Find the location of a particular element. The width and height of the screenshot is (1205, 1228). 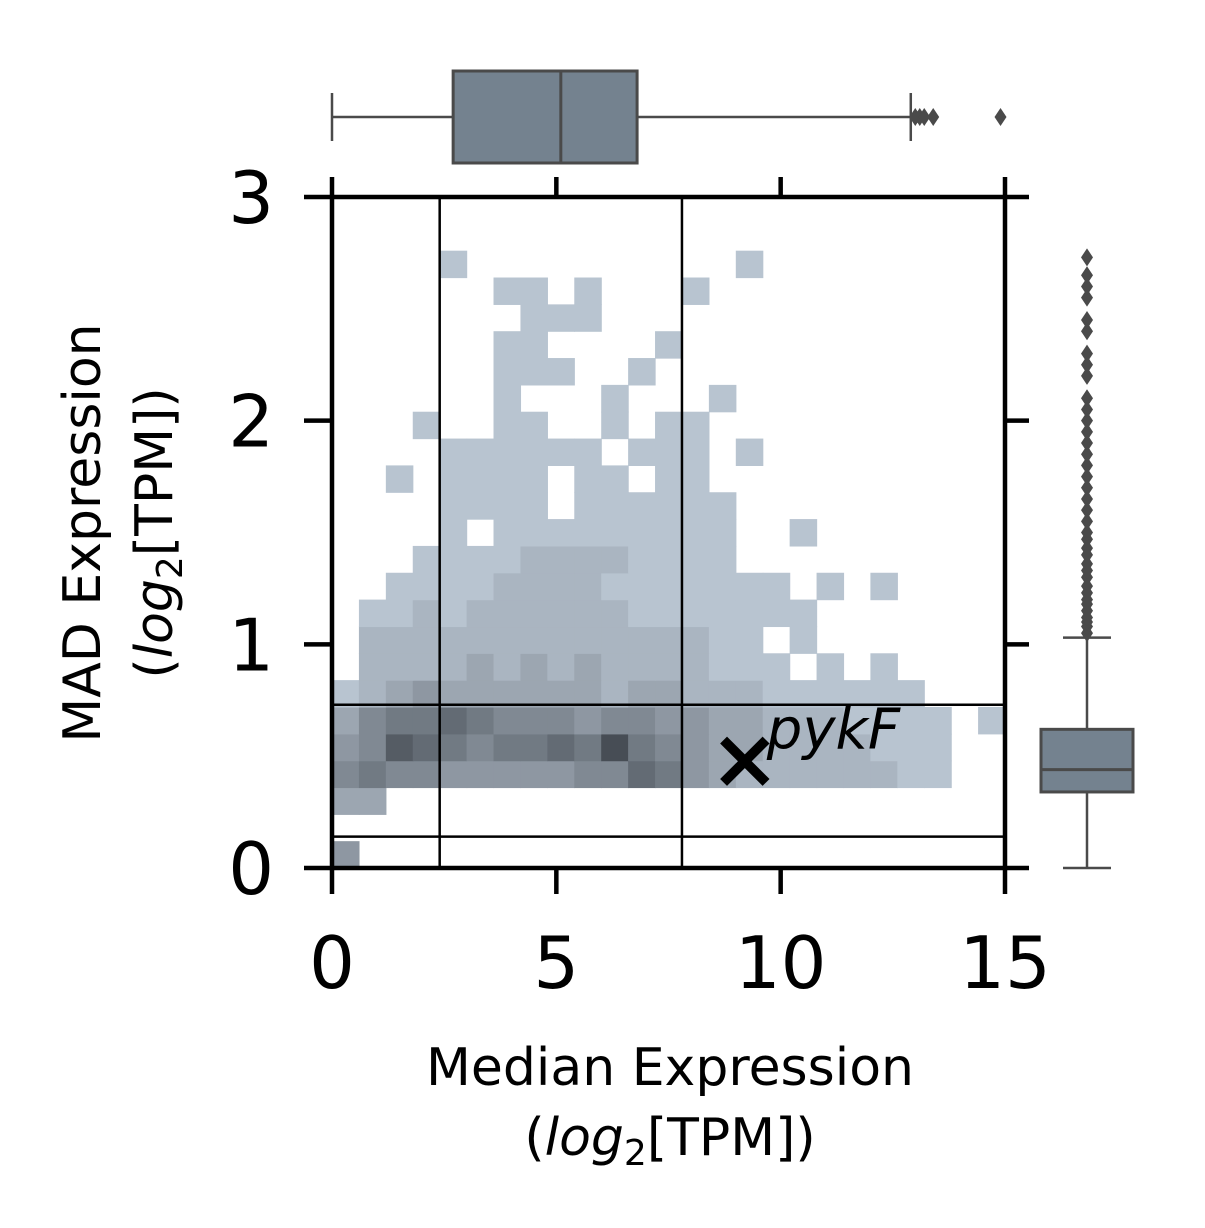

y-axis-label: MAD Expression is located at coordinates (83, 532).